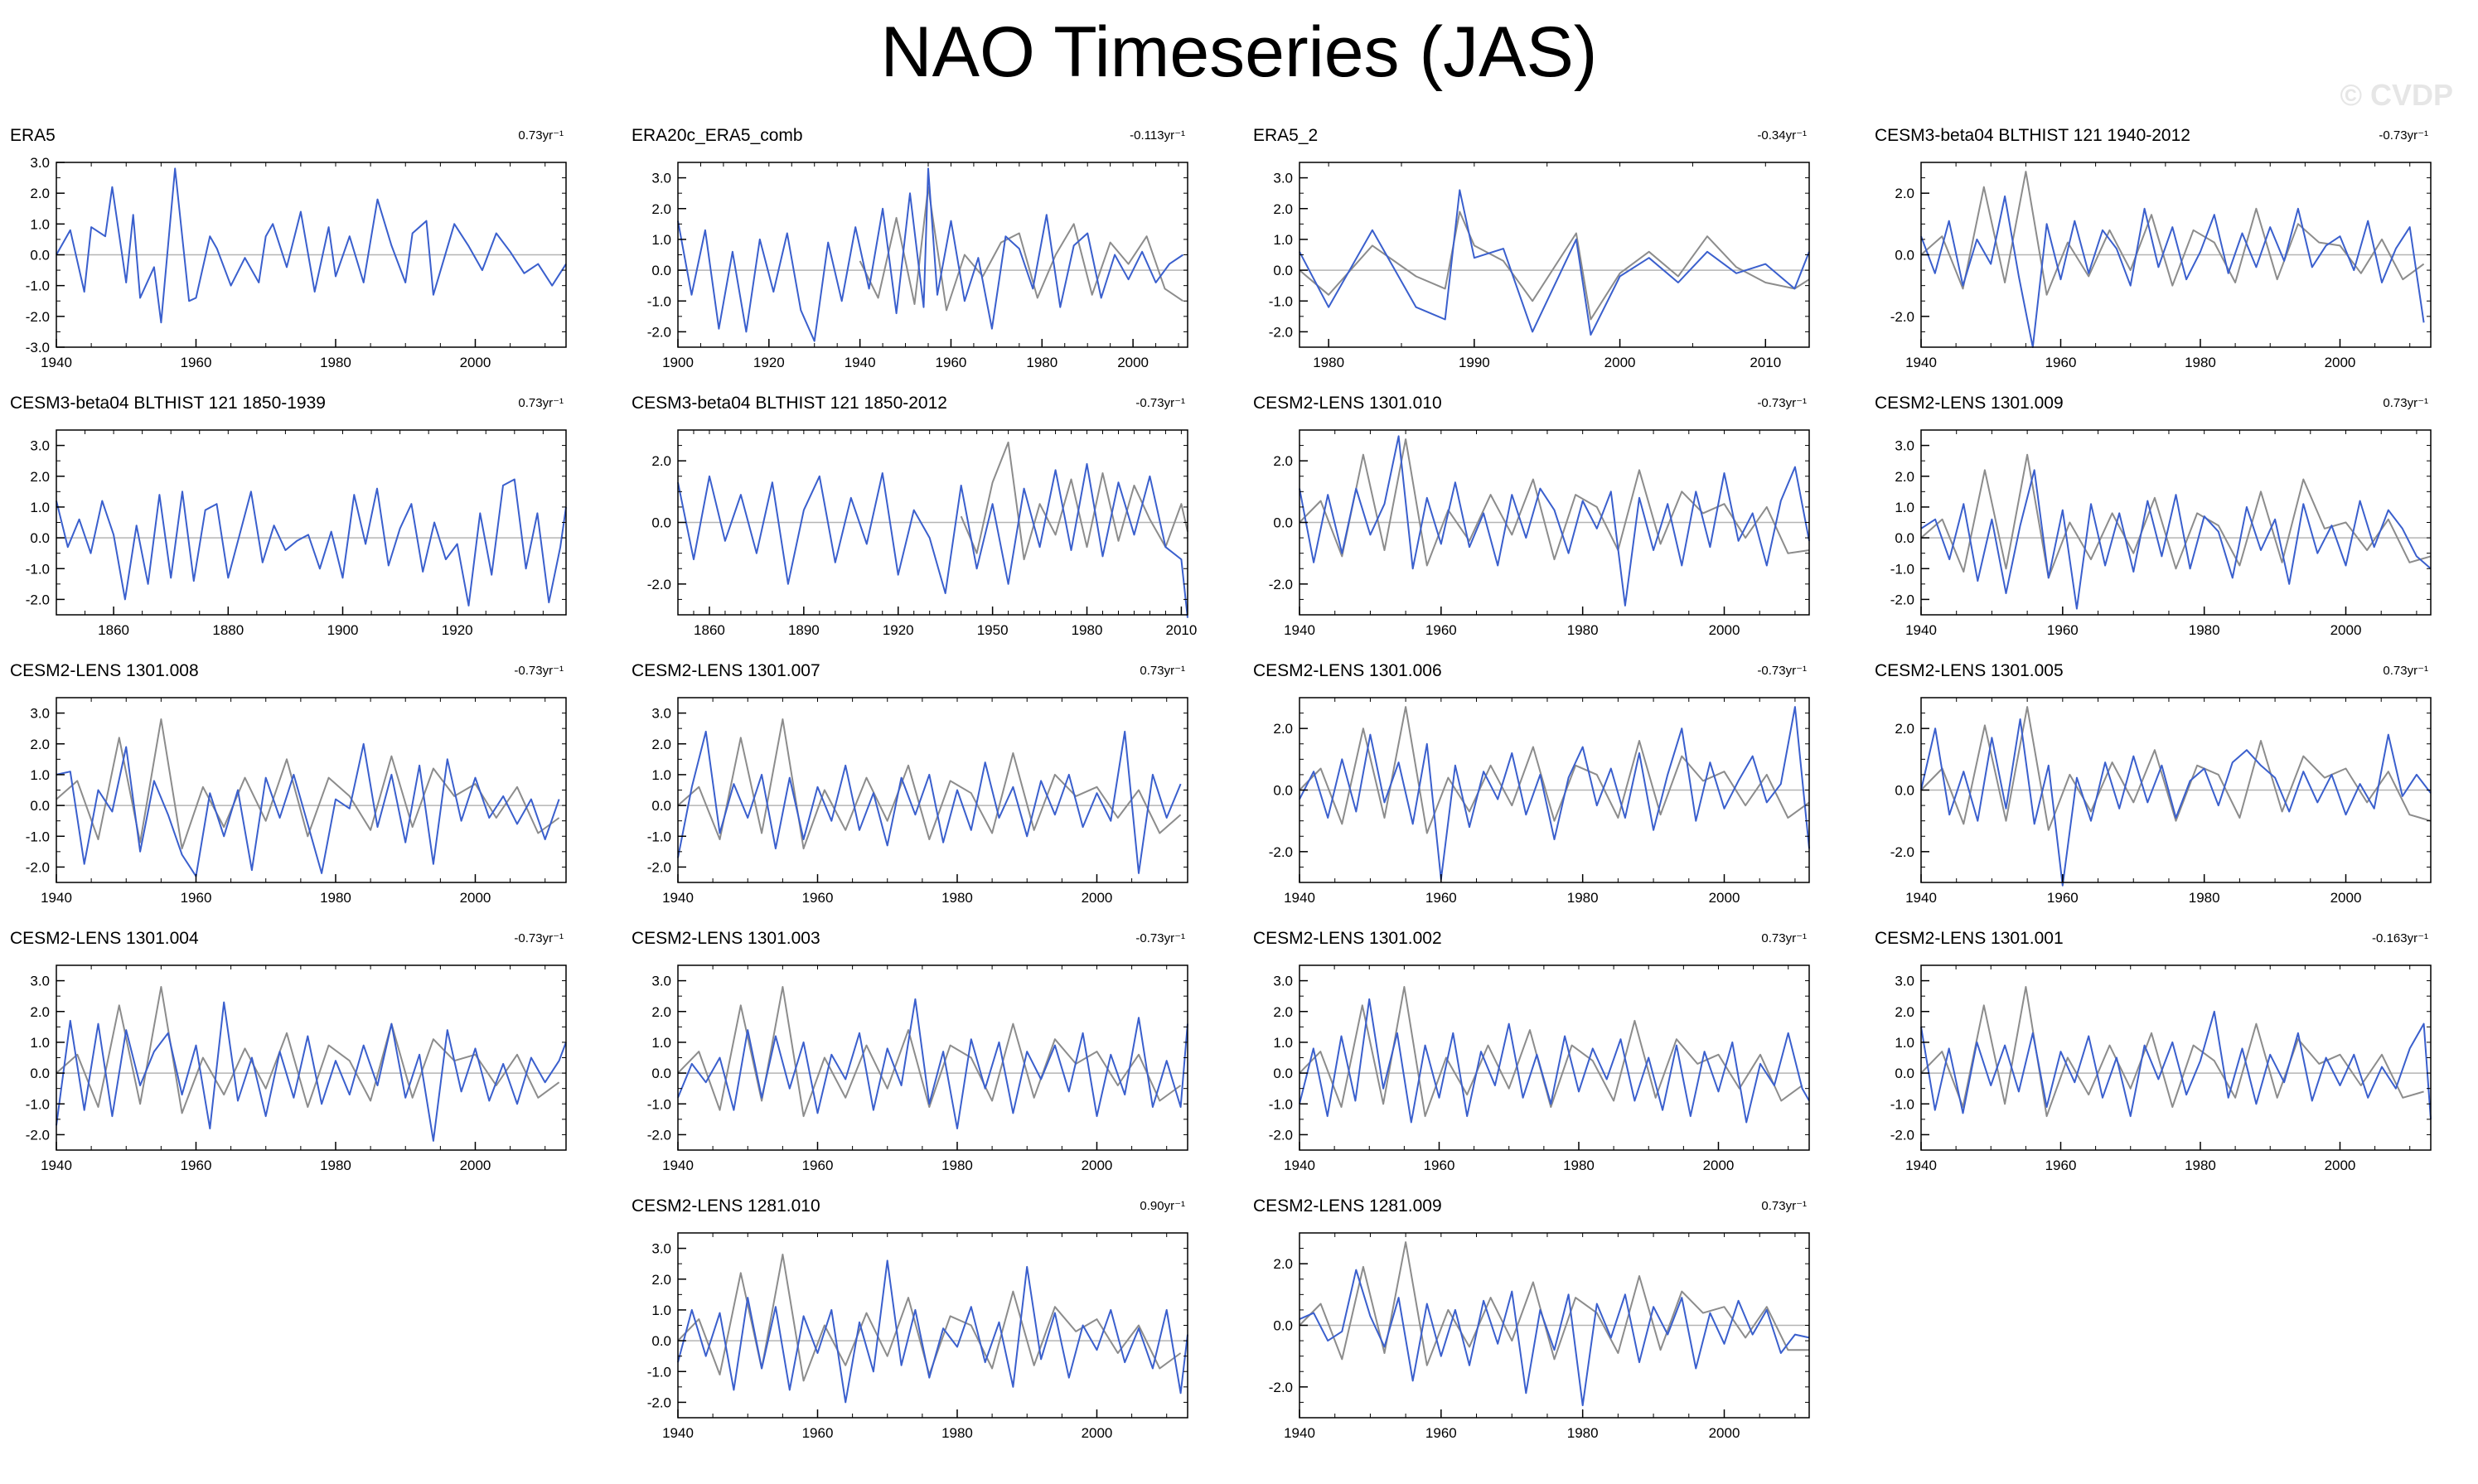 The image size is (2478, 1484). Describe the element at coordinates (1347, 670) in the screenshot. I see `panel-title: CESM2-LENS 1301.006` at that location.